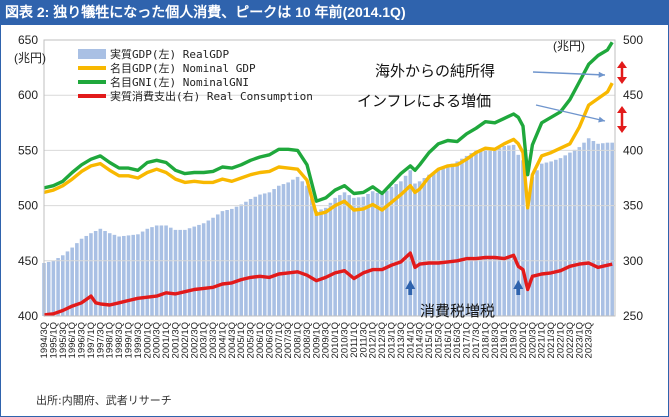 The height and width of the screenshot is (417, 669). I want to click on legend-real-gdp-label: 実質GDP(左) RealGDP, so click(169, 54).